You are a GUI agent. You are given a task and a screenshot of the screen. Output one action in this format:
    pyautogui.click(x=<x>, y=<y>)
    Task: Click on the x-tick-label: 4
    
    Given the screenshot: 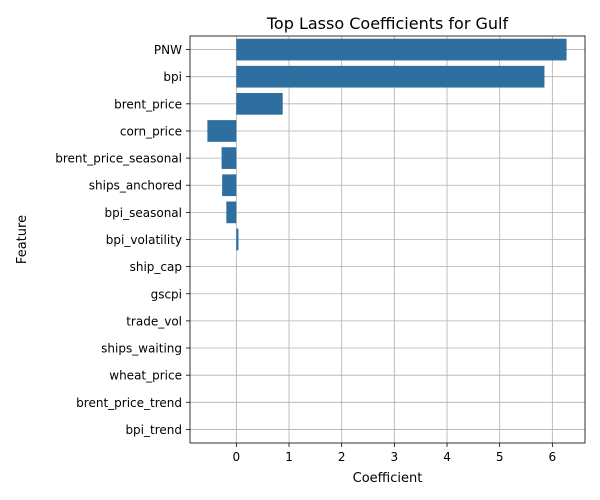 What is the action you would take?
    pyautogui.click(x=447, y=457)
    